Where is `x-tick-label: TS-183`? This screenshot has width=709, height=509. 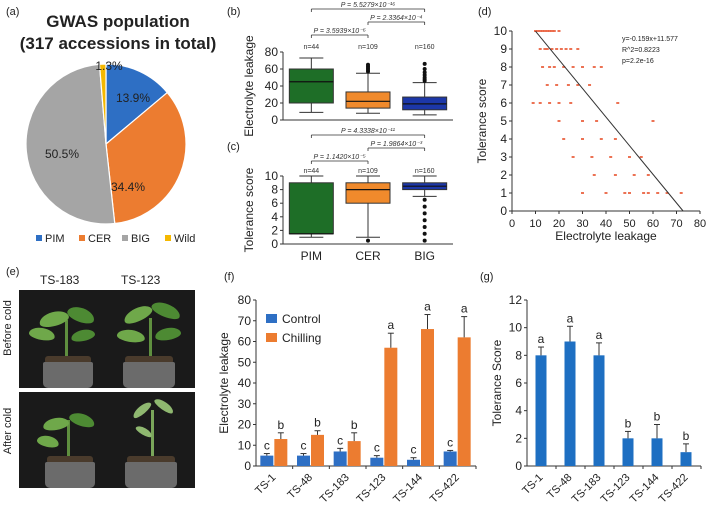
x-tick-label: TS-183 is located at coordinates (587, 489).